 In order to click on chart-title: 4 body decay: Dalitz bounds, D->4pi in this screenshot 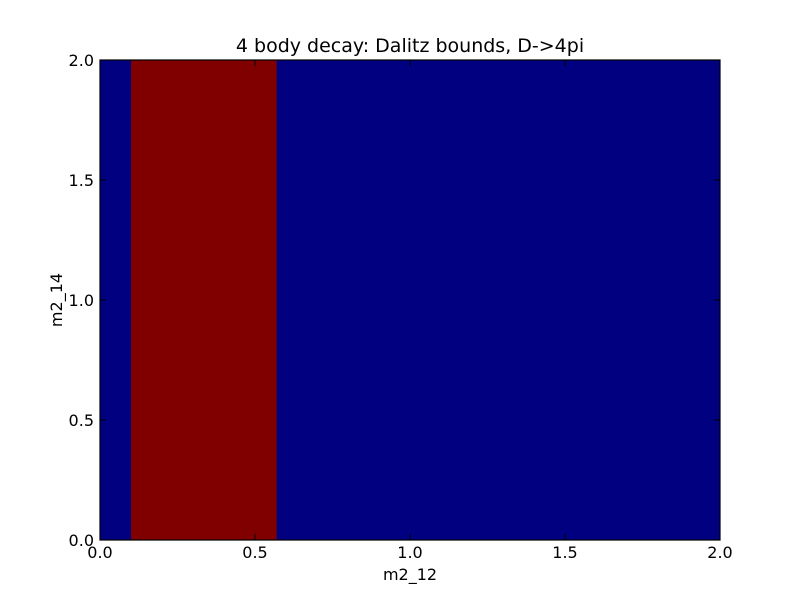, I will do `click(410, 46)`.